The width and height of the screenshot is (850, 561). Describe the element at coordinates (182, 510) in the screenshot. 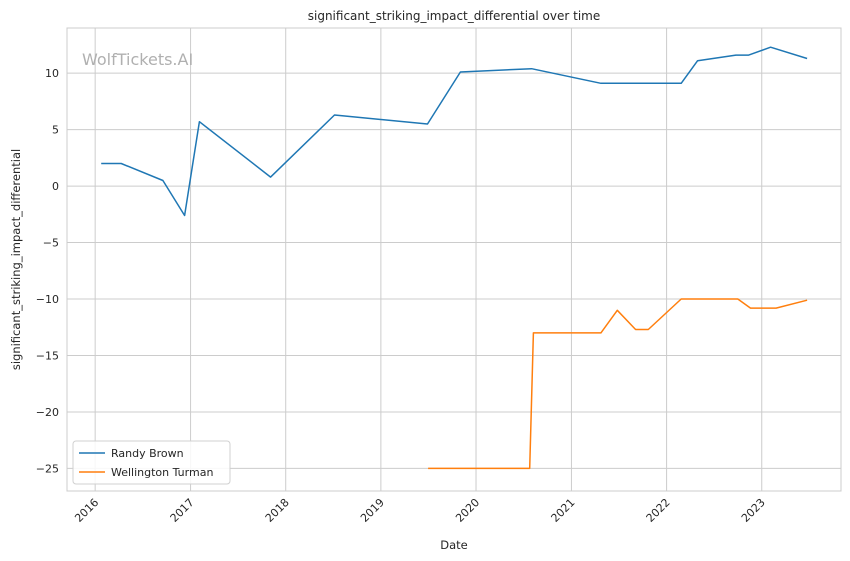

I see `x-tick-label: 2017` at that location.